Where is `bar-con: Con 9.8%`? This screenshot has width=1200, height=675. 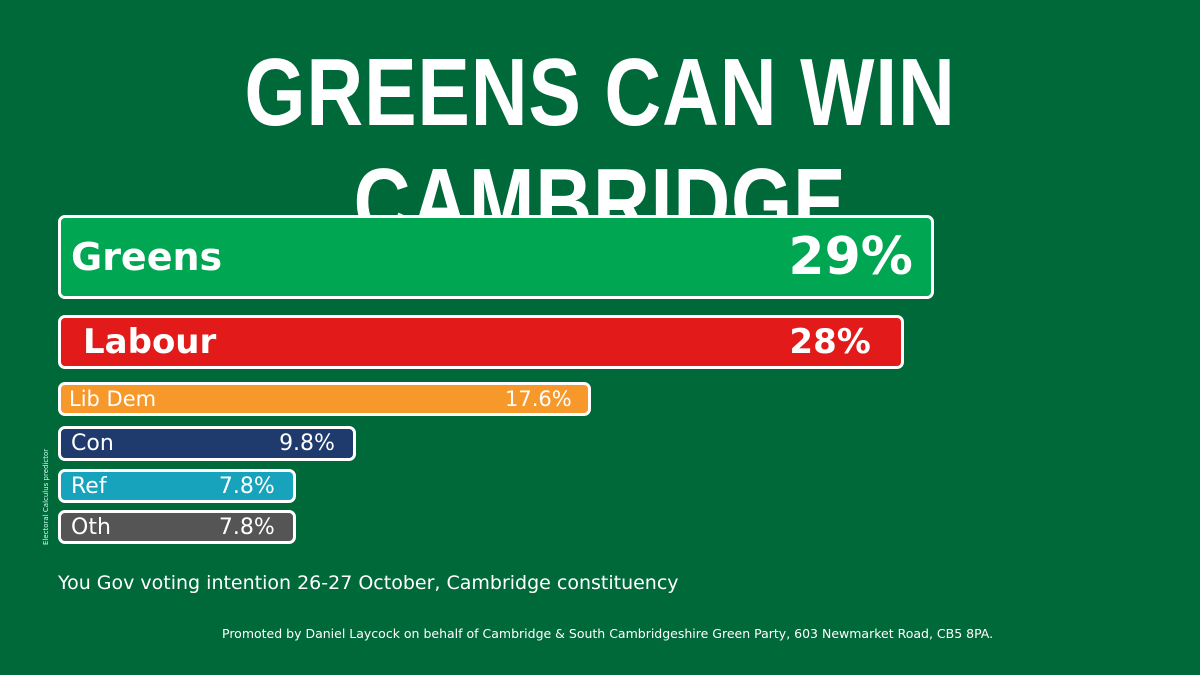 bar-con: Con 9.8% is located at coordinates (207, 443).